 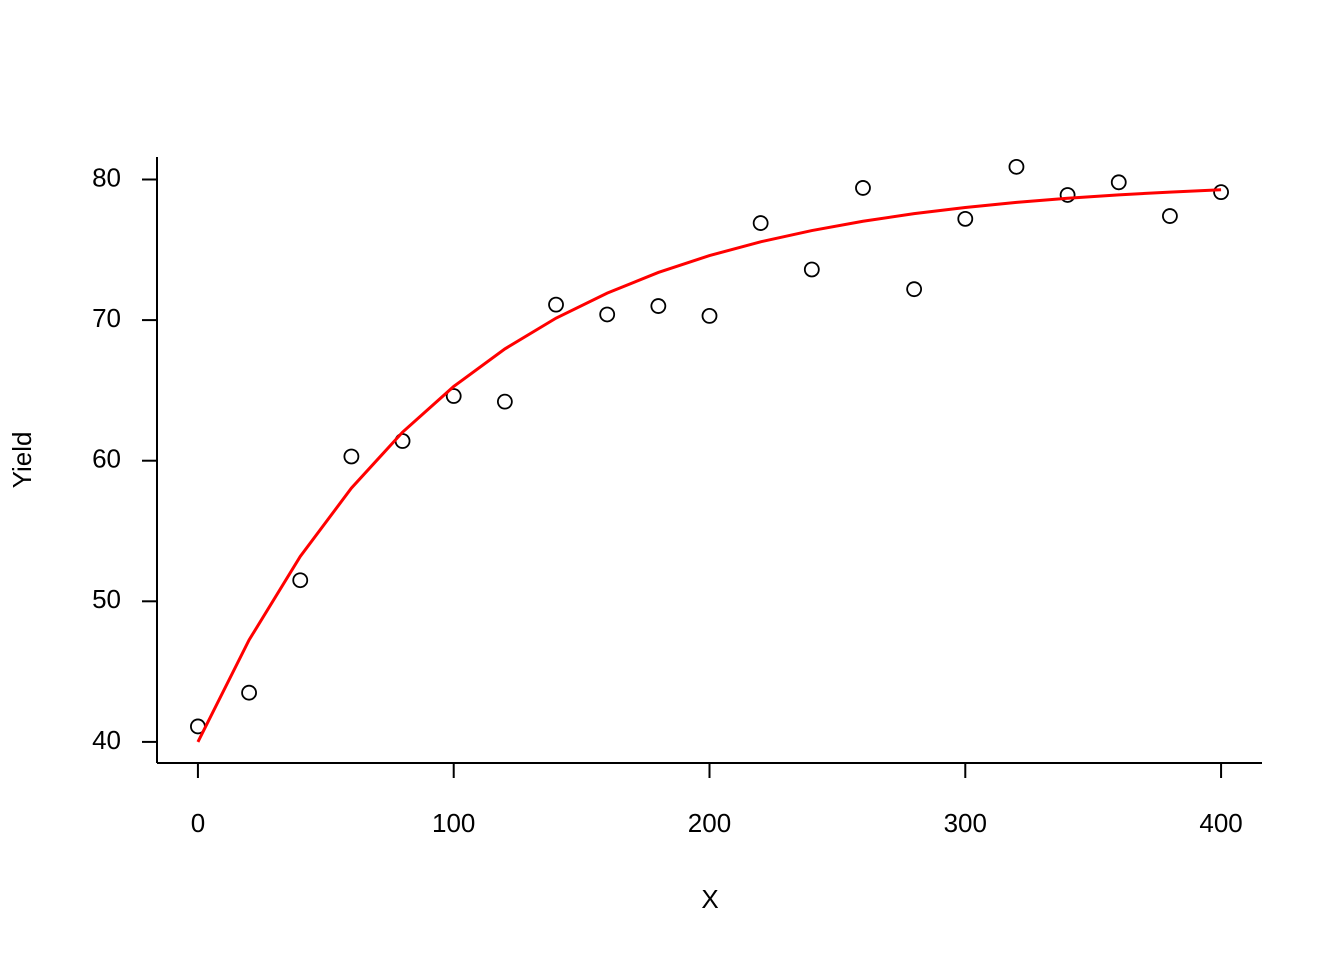 I want to click on y-tick-label: 40, so click(x=106, y=740).